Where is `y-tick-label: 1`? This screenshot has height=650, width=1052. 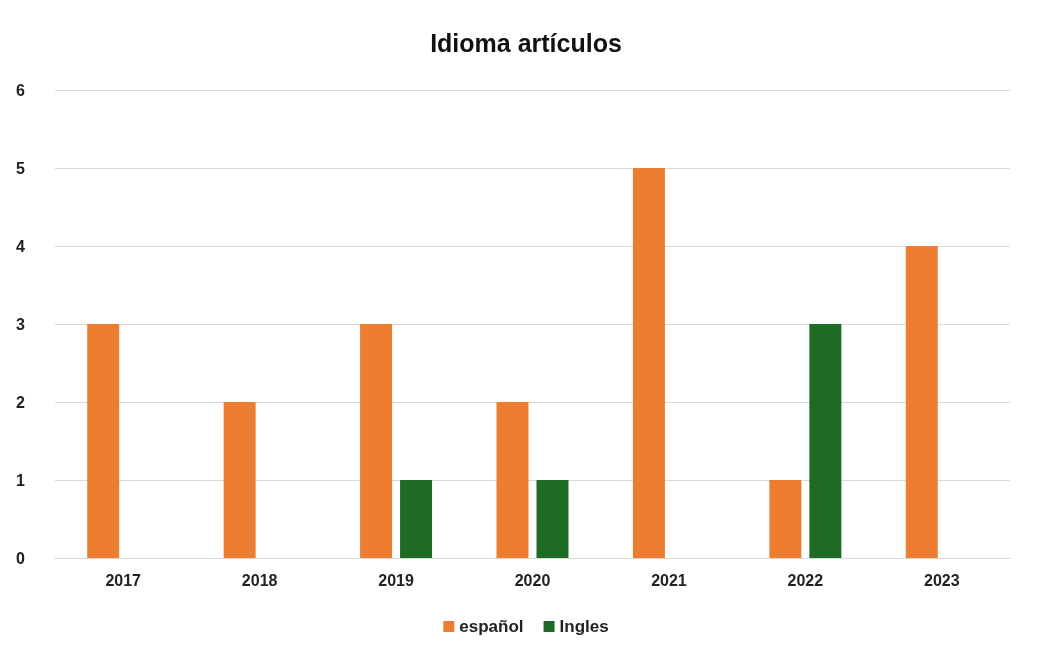
y-tick-label: 1 is located at coordinates (21, 480).